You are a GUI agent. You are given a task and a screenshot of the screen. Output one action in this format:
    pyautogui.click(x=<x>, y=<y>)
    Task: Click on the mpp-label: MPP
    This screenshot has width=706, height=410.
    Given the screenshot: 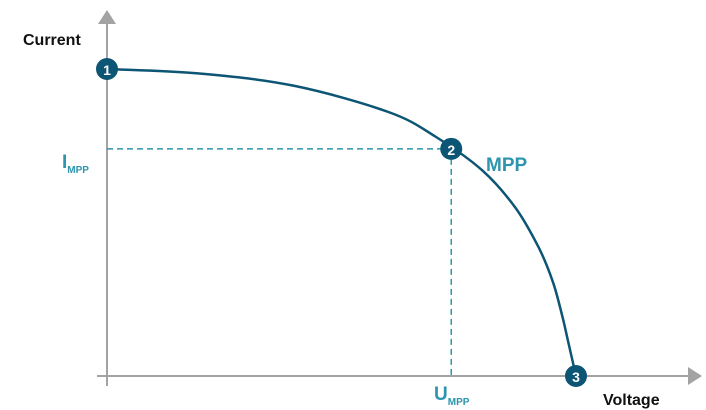 What is the action you would take?
    pyautogui.click(x=507, y=165)
    